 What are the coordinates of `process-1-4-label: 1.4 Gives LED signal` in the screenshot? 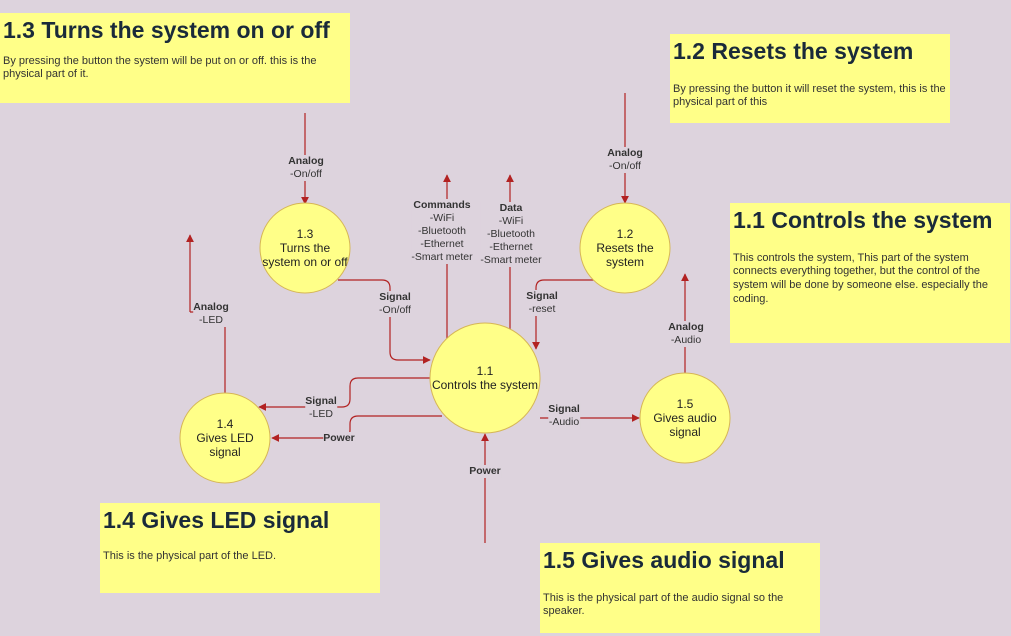 It's located at (225, 438).